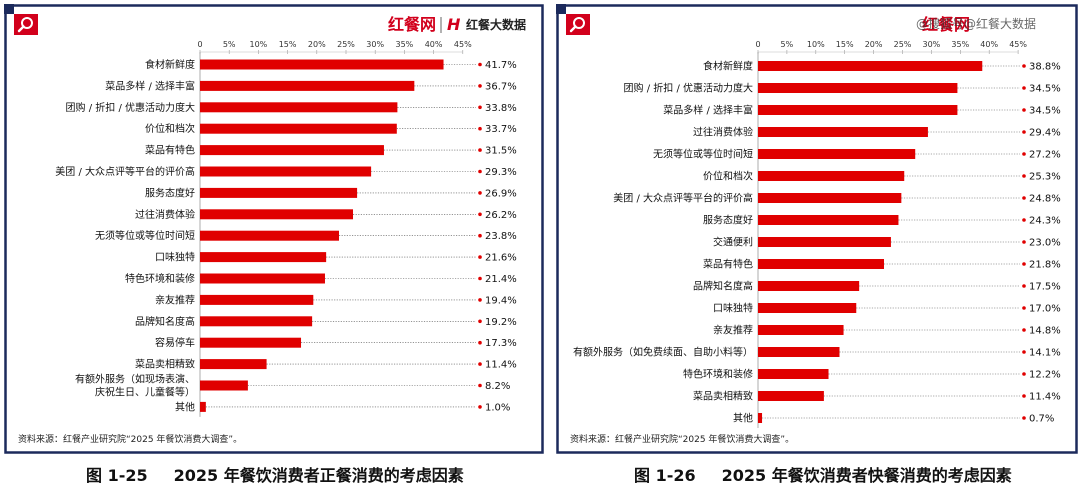 This screenshot has height=504, width=1080. I want to click on value-label: 33.7%, so click(501, 129).